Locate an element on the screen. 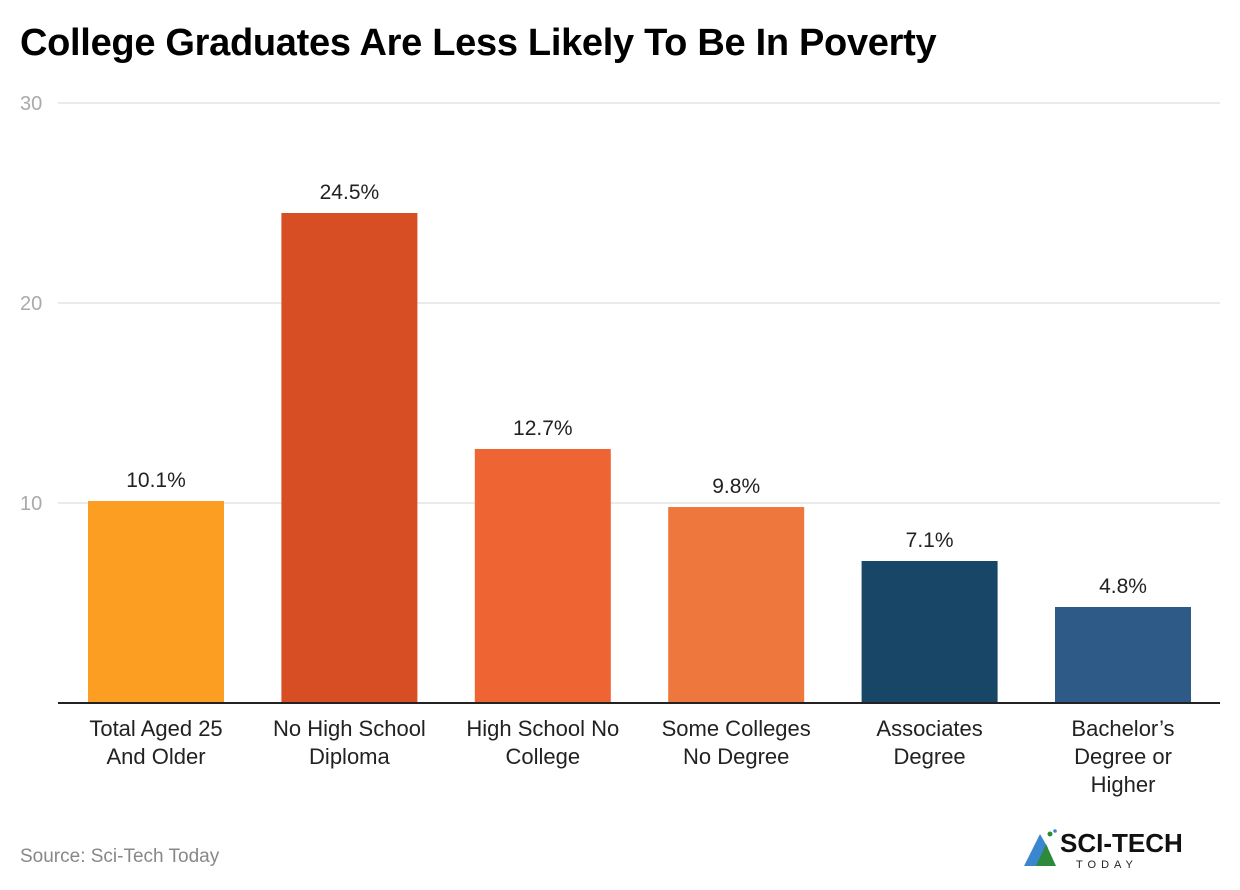 Image resolution: width=1240 pixels, height=890 pixels. x-tick-label: Diploma is located at coordinates (349, 756).